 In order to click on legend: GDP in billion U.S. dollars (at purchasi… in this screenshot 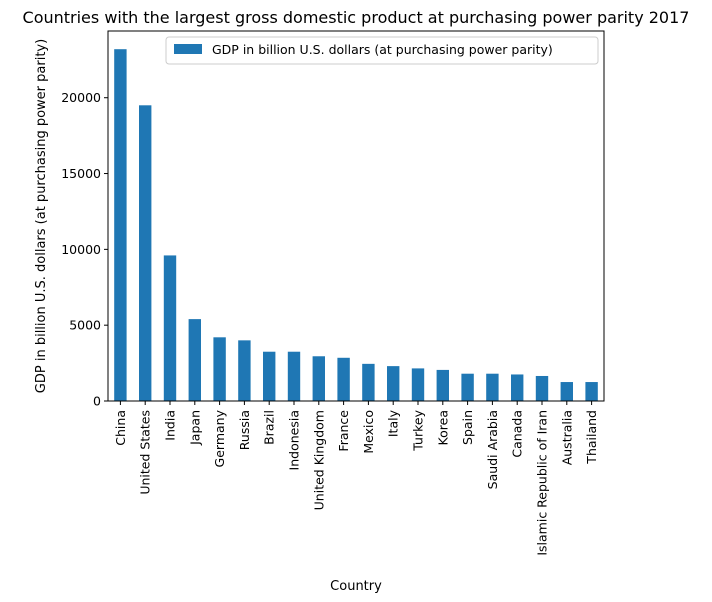, I will do `click(382, 50)`.